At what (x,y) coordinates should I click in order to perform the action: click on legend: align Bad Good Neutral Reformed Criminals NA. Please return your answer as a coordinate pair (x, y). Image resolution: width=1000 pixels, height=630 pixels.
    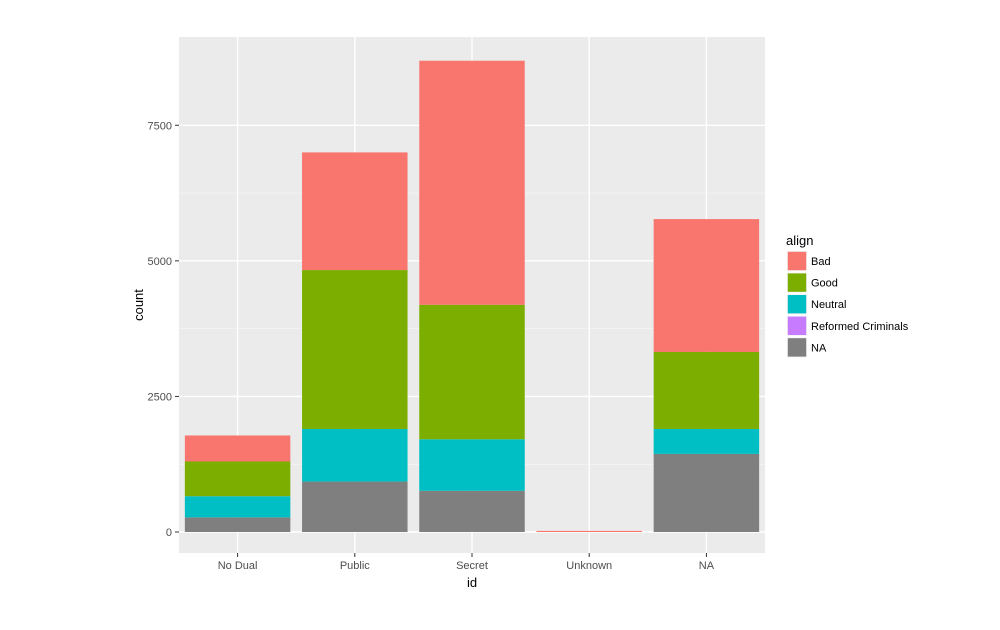
    Looking at the image, I should click on (847, 295).